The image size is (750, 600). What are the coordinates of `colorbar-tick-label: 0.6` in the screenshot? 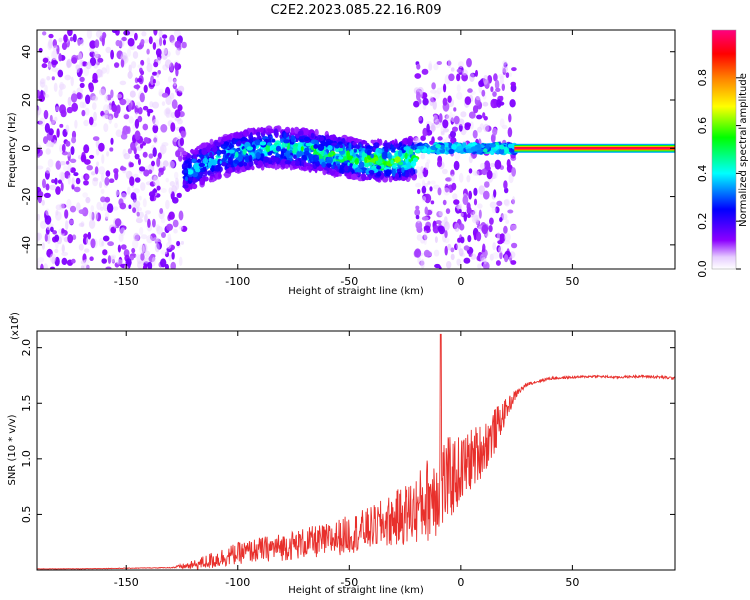 It's located at (702, 126).